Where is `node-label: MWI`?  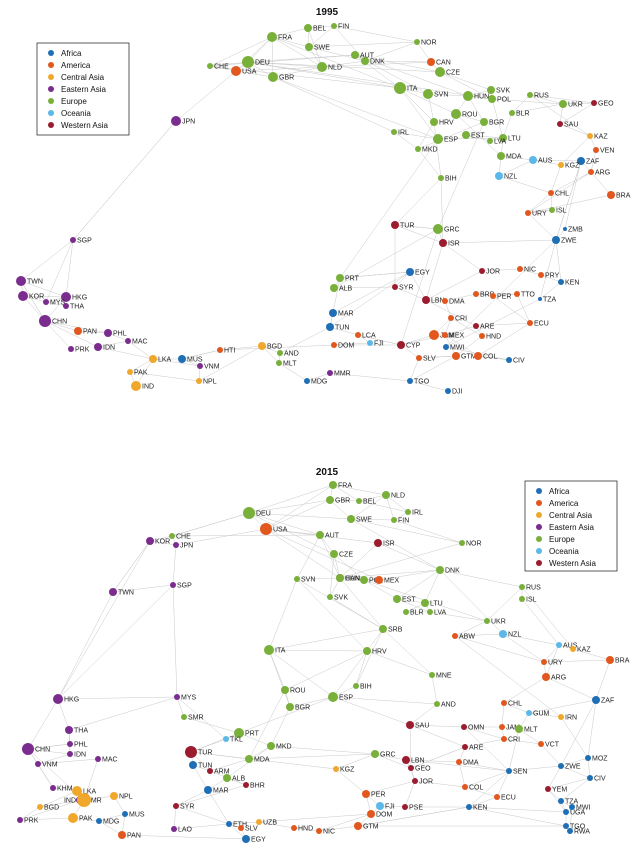
node-label: MWI is located at coordinates (583, 808).